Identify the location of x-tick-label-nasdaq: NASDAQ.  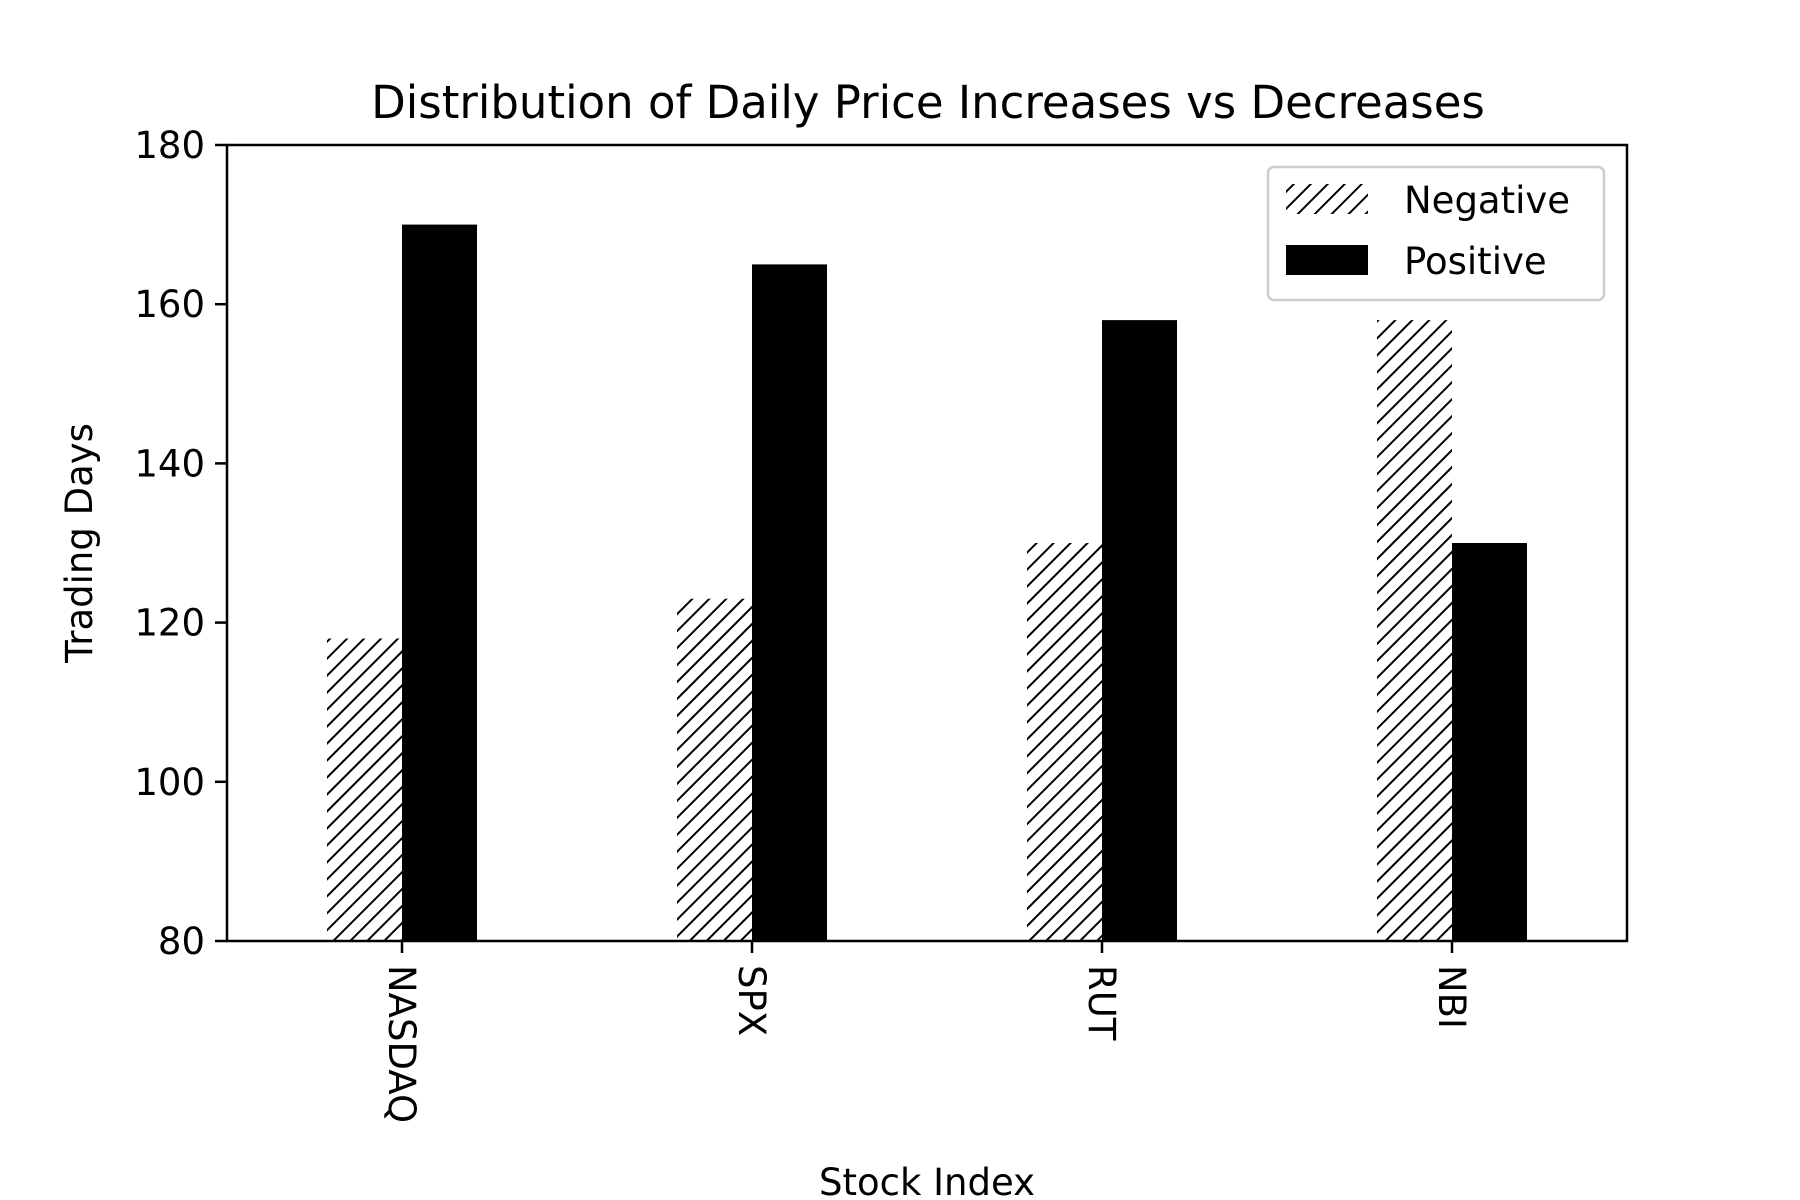
(401, 1044).